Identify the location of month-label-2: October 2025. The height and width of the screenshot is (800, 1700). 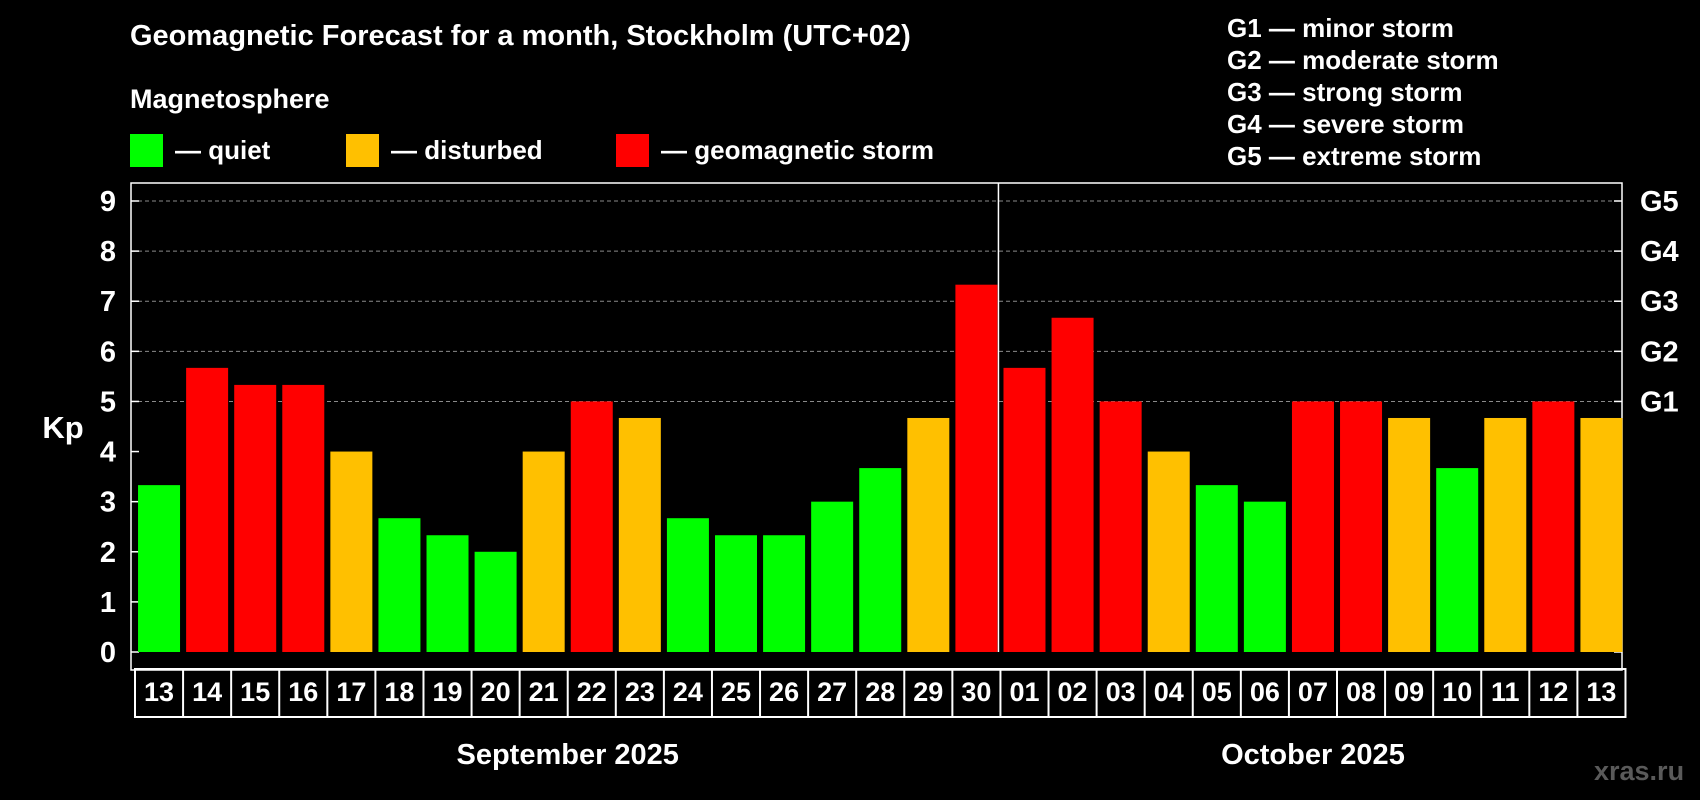
(1313, 755).